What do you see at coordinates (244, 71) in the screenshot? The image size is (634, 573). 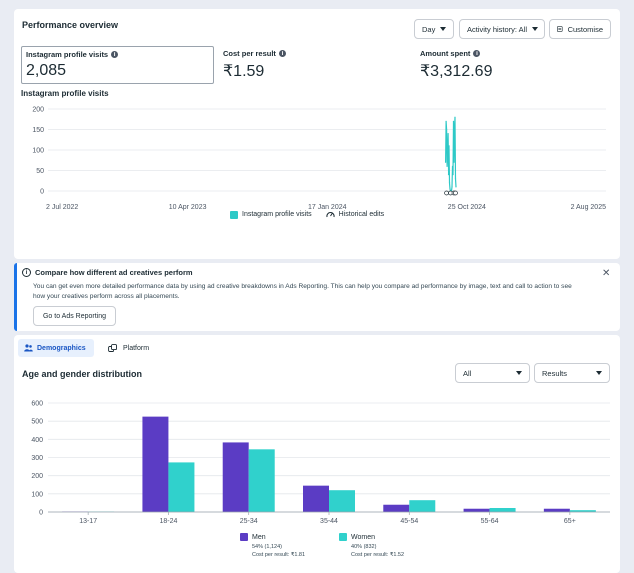 I see `metric-value: ₹1.59` at bounding box center [244, 71].